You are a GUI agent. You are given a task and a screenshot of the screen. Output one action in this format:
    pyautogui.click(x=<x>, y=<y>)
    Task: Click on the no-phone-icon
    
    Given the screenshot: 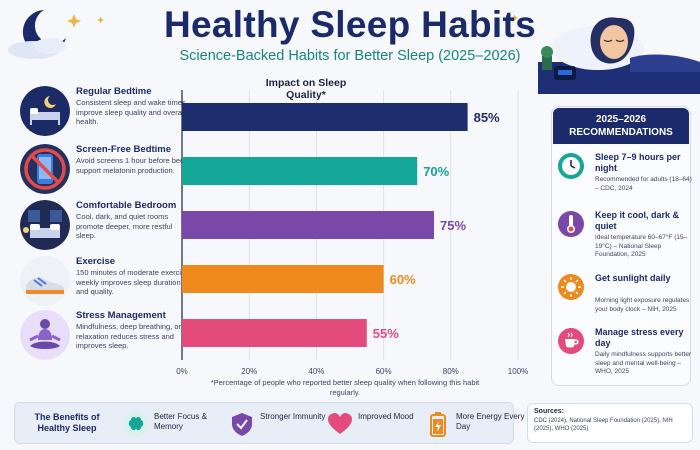 What is the action you would take?
    pyautogui.click(x=45, y=169)
    